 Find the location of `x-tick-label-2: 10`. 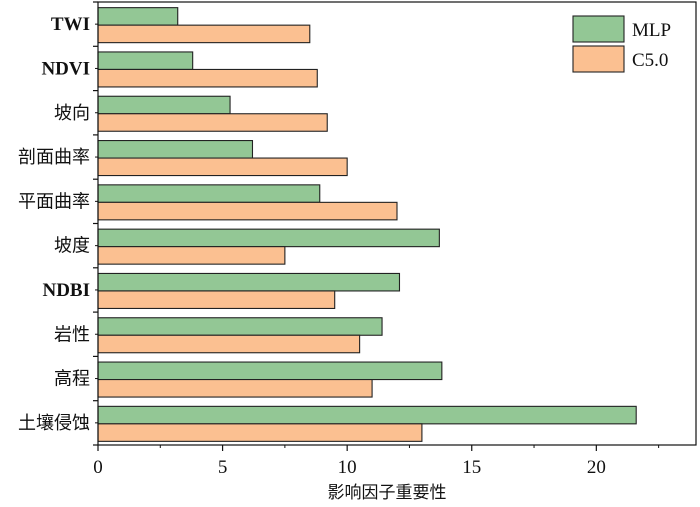

x-tick-label-2: 10 is located at coordinates (347, 467).